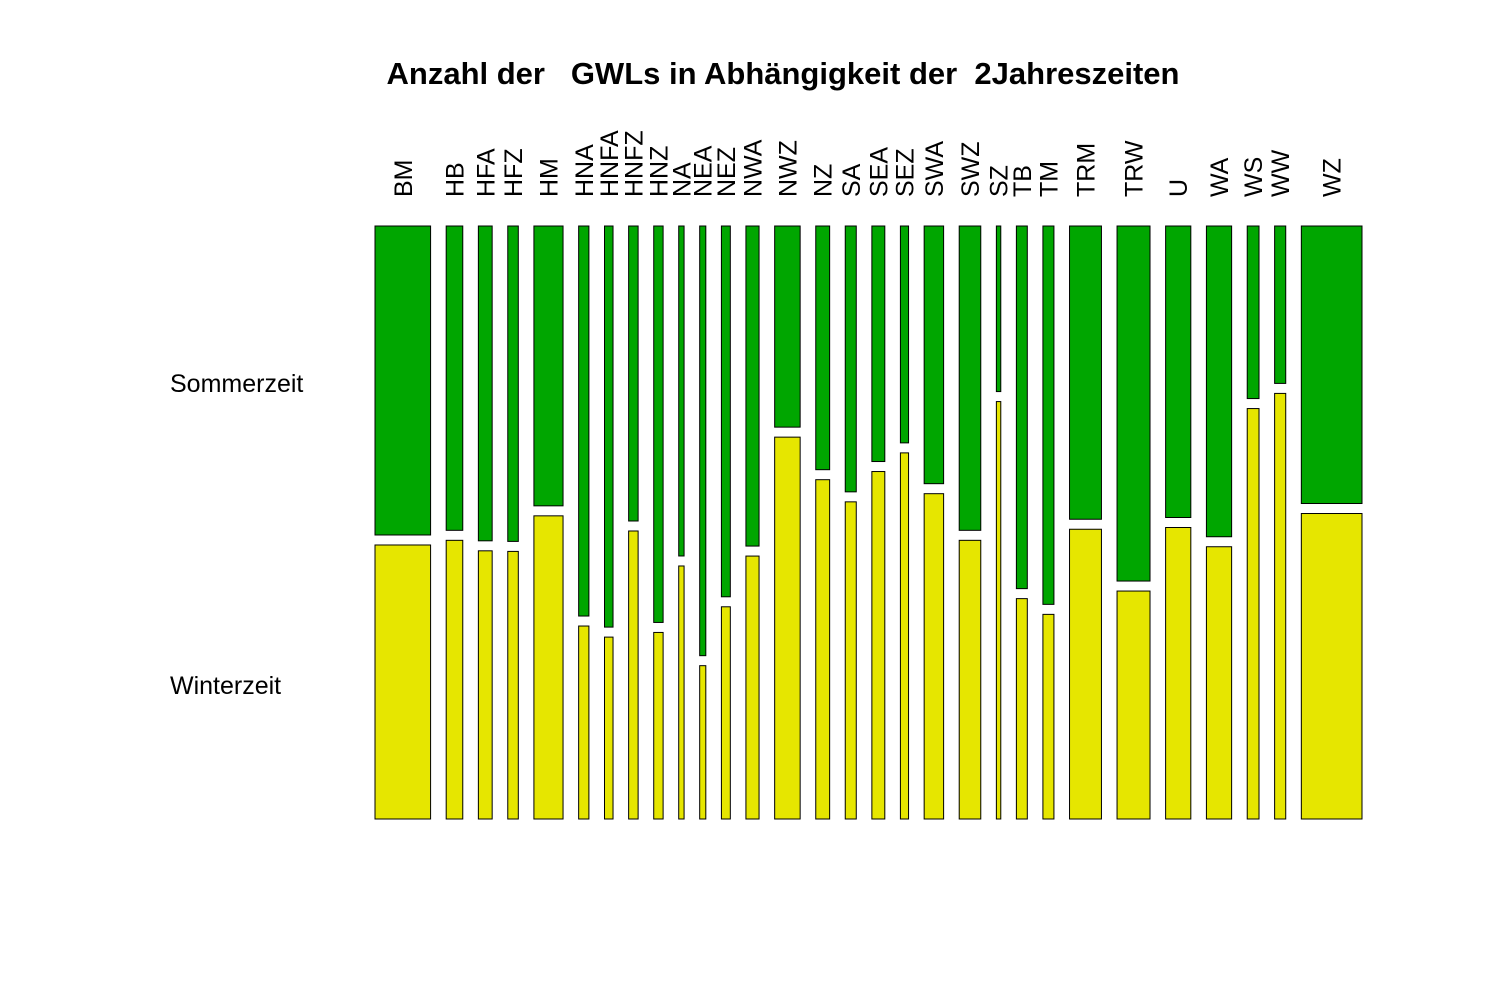 This screenshot has height=1000, width=1500. Describe the element at coordinates (1280, 606) in the screenshot. I see `tile-ww-winterzeit` at that location.